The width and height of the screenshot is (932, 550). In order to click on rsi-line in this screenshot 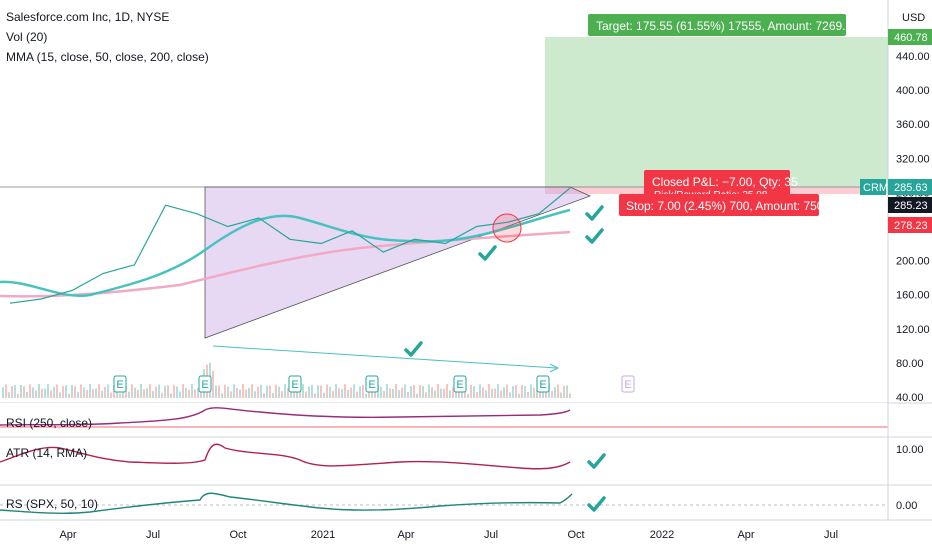, I will do `click(285, 416)`.